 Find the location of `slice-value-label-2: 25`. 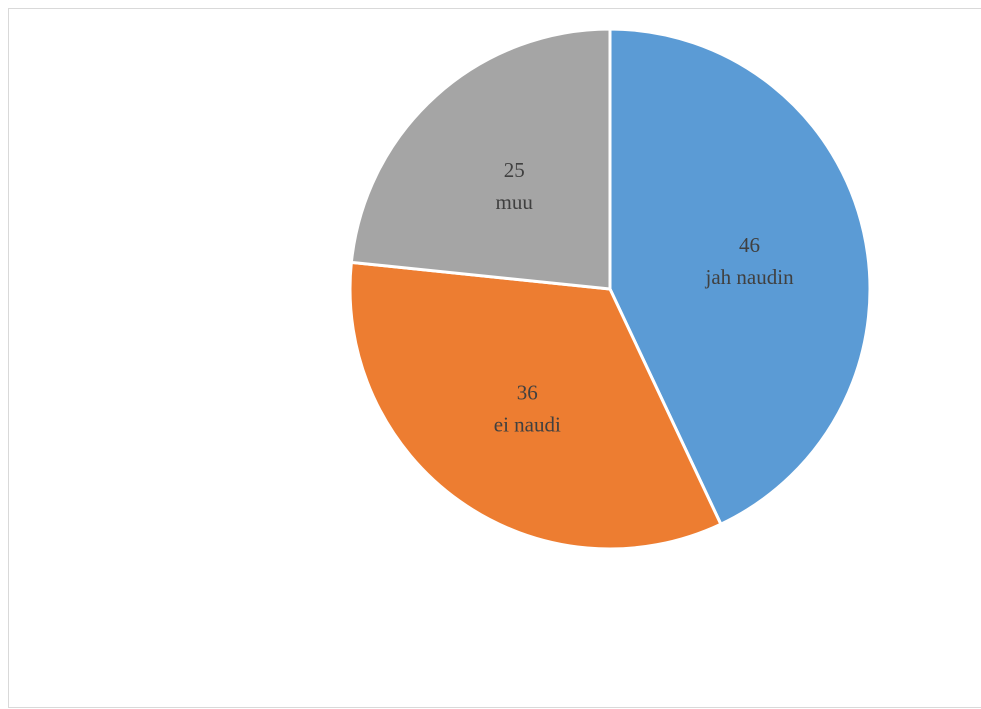

slice-value-label-2: 25 is located at coordinates (514, 170).